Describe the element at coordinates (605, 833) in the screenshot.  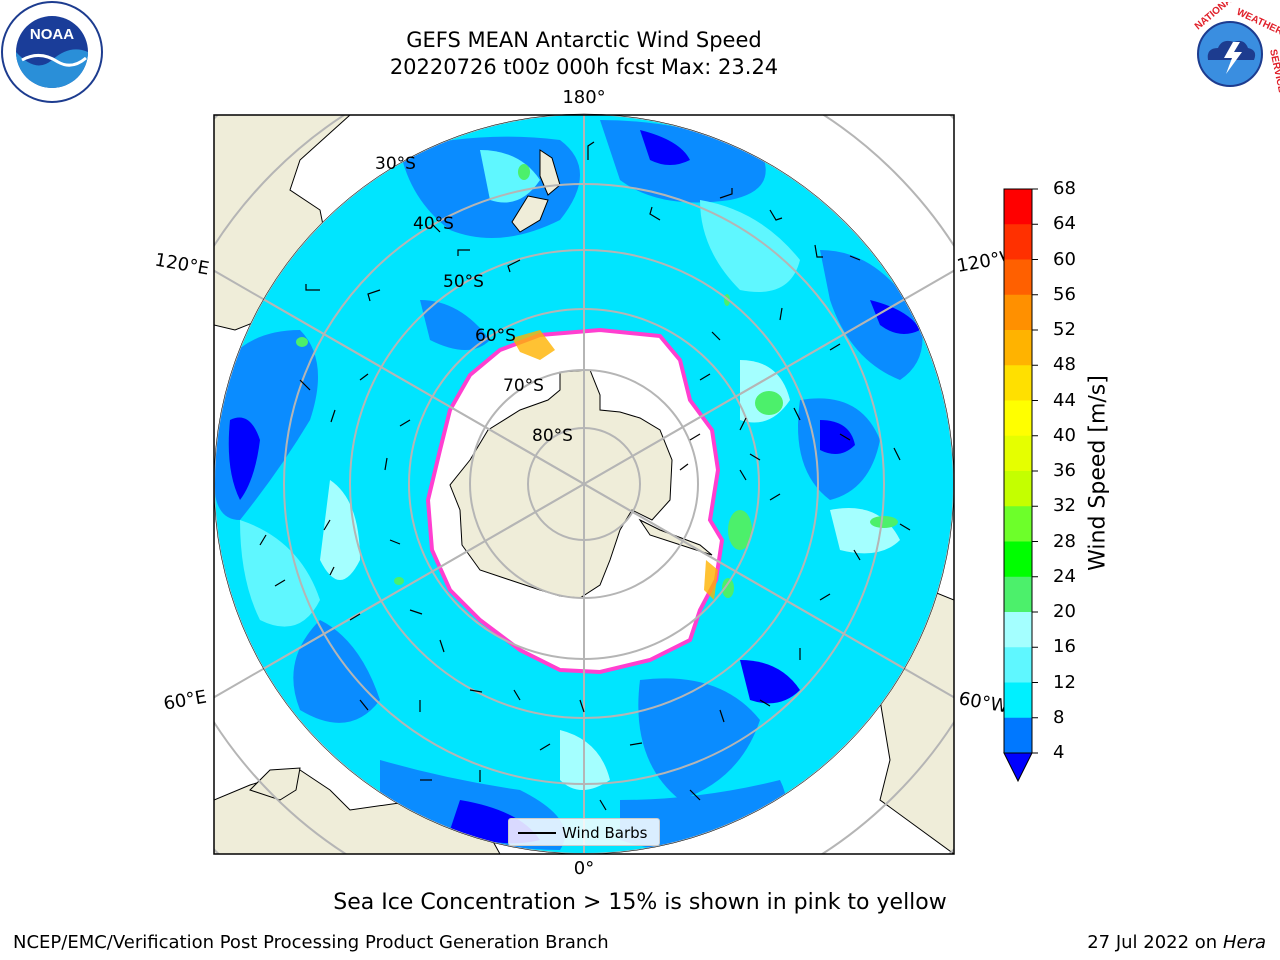
I see `legend-label: Wind Barbs` at that location.